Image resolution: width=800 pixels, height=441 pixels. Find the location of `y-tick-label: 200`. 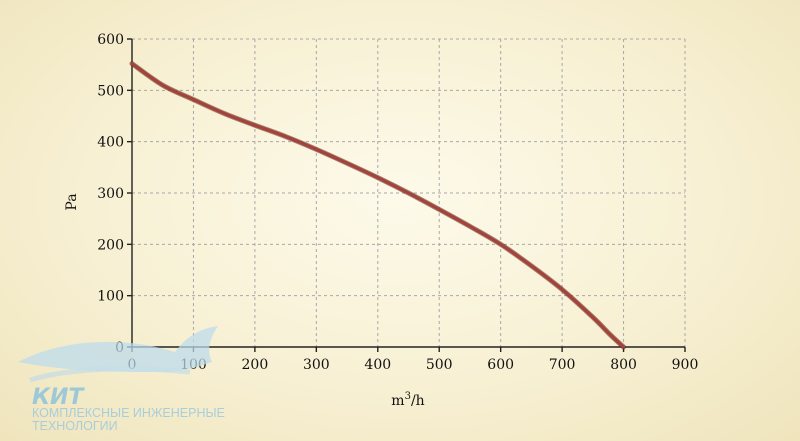

y-tick-label: 200 is located at coordinates (110, 245).